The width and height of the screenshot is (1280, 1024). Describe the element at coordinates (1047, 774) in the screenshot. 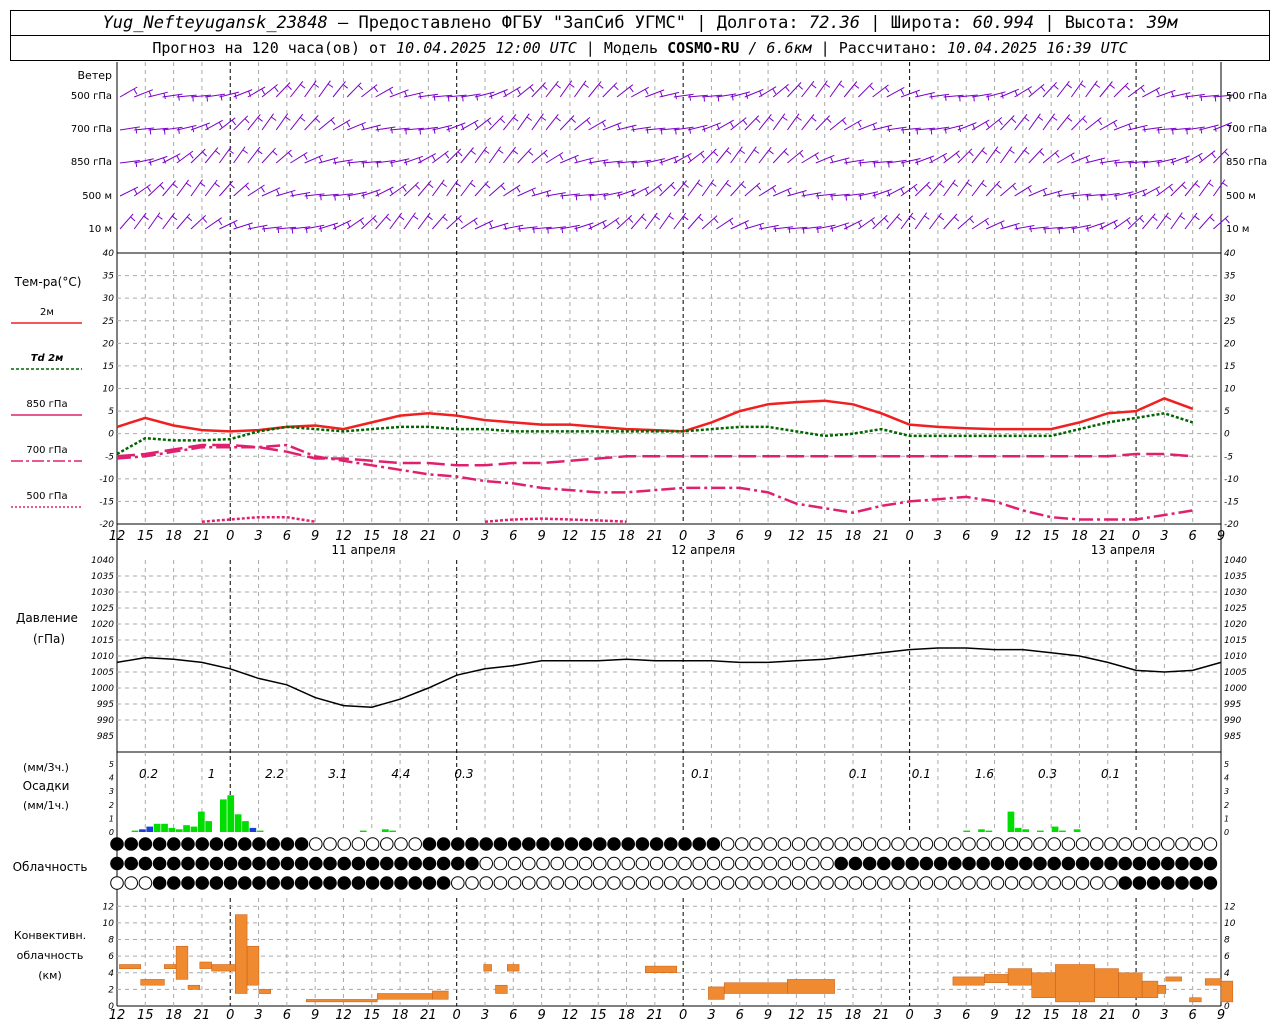

I see `precip-3h-total-label: 0.3` at that location.